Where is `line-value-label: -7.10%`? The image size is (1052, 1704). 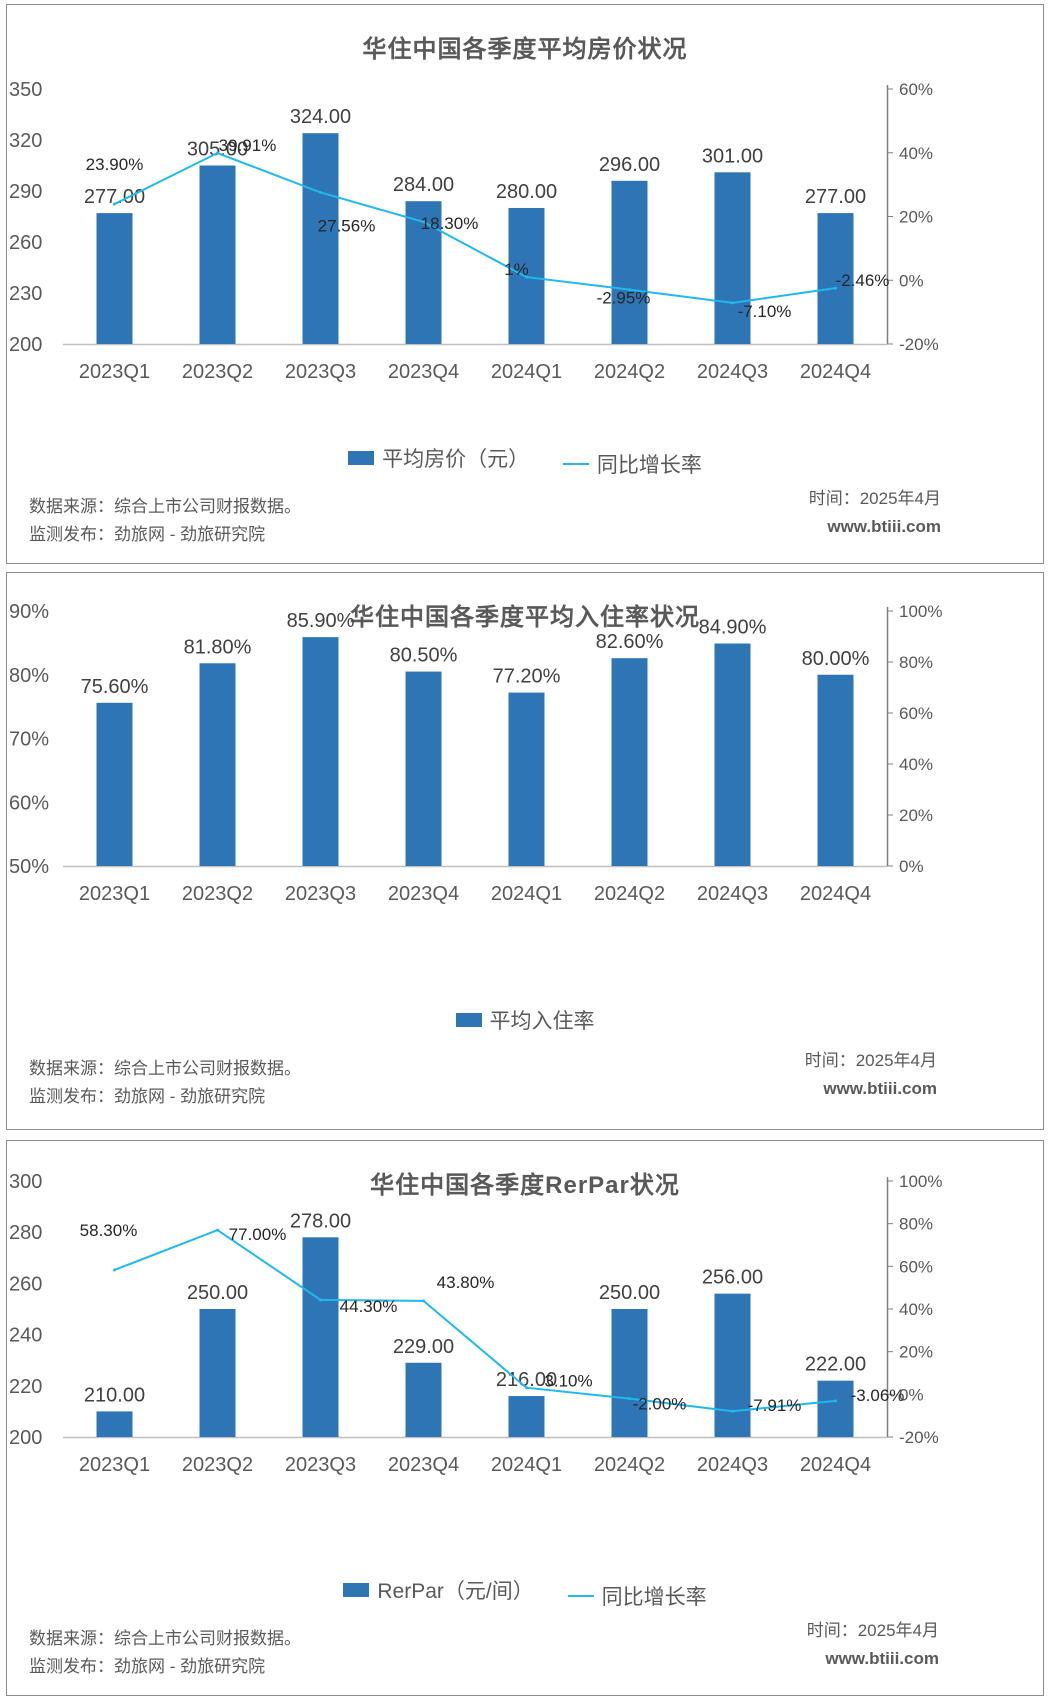
line-value-label: -7.10% is located at coordinates (765, 311).